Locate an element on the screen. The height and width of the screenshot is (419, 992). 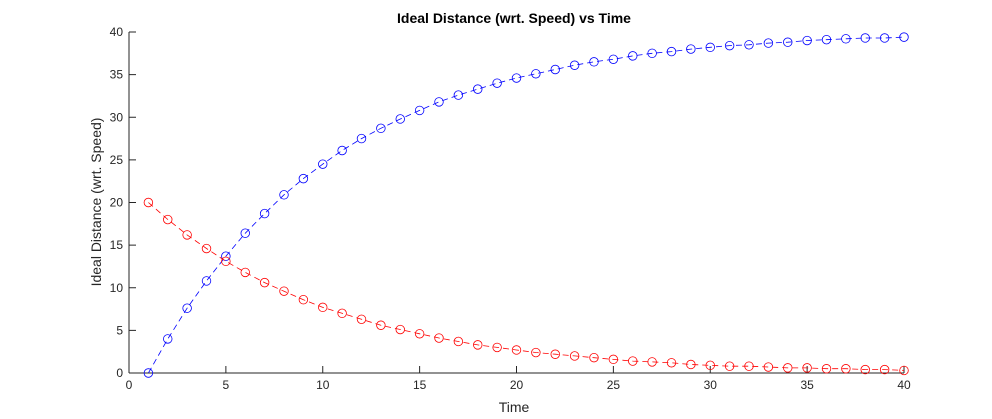
x-axis-label: Time is located at coordinates (514, 407).